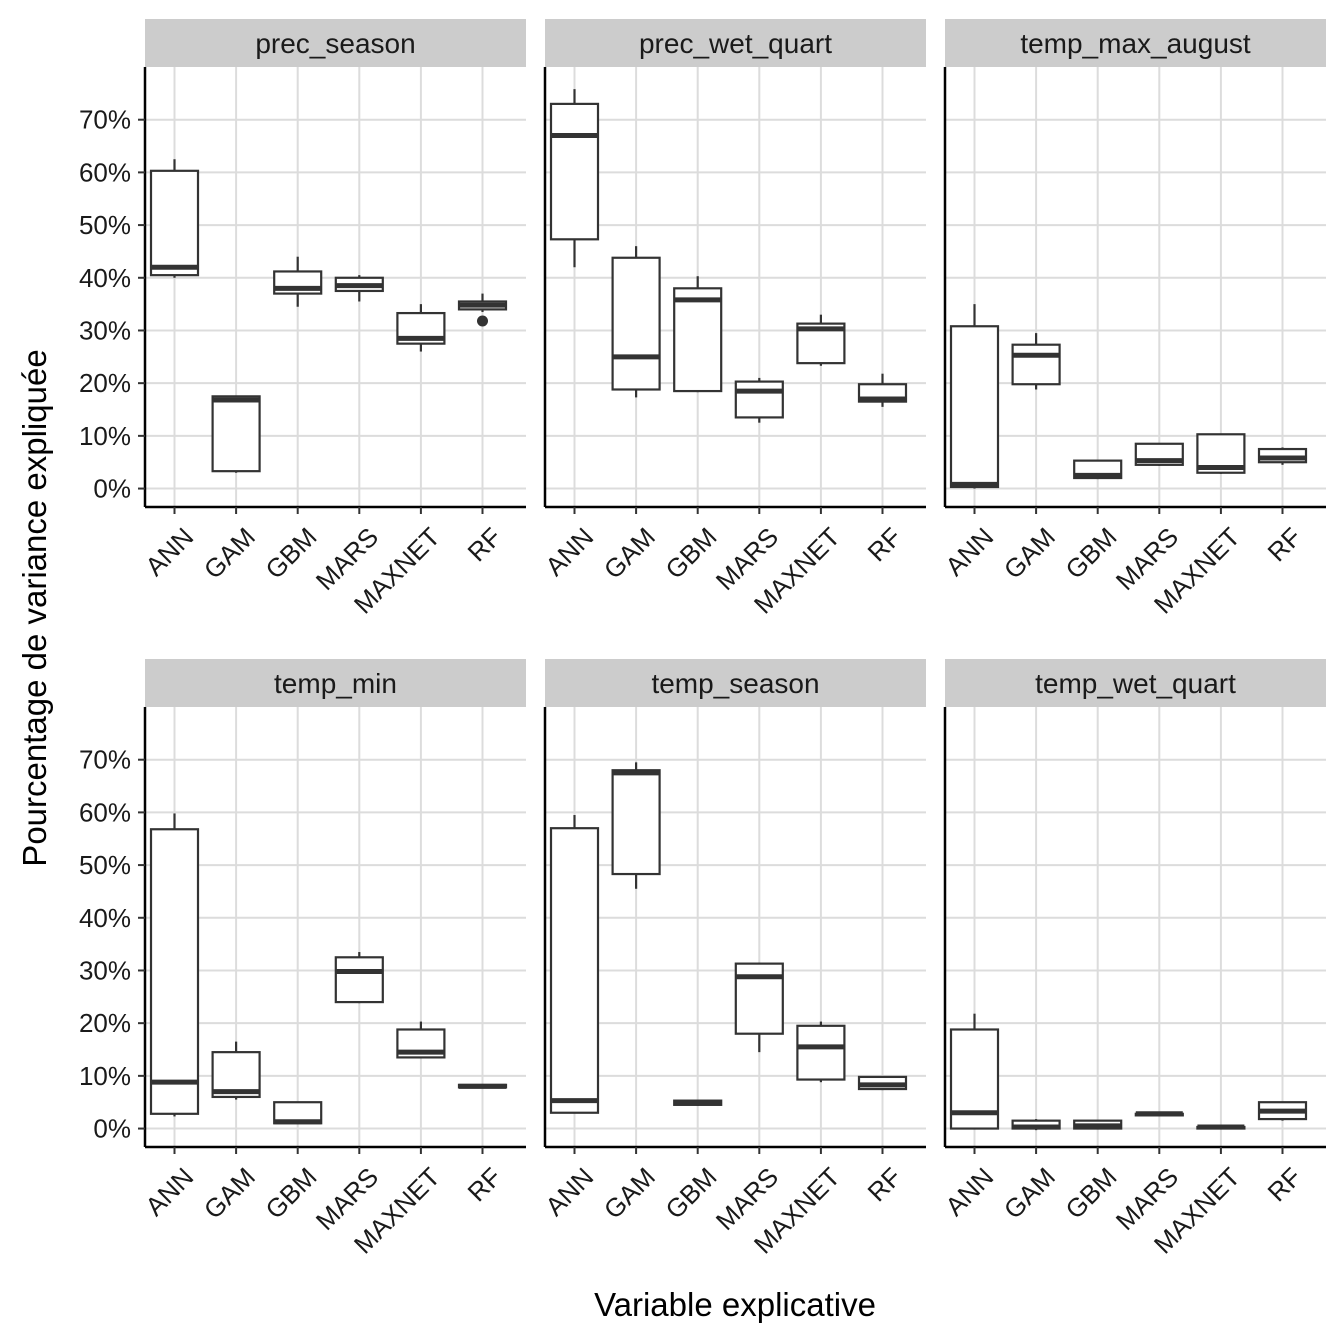 The width and height of the screenshot is (1344, 1344). Describe the element at coordinates (735, 1304) in the screenshot. I see `x-axis-title: Variable explicative` at that location.